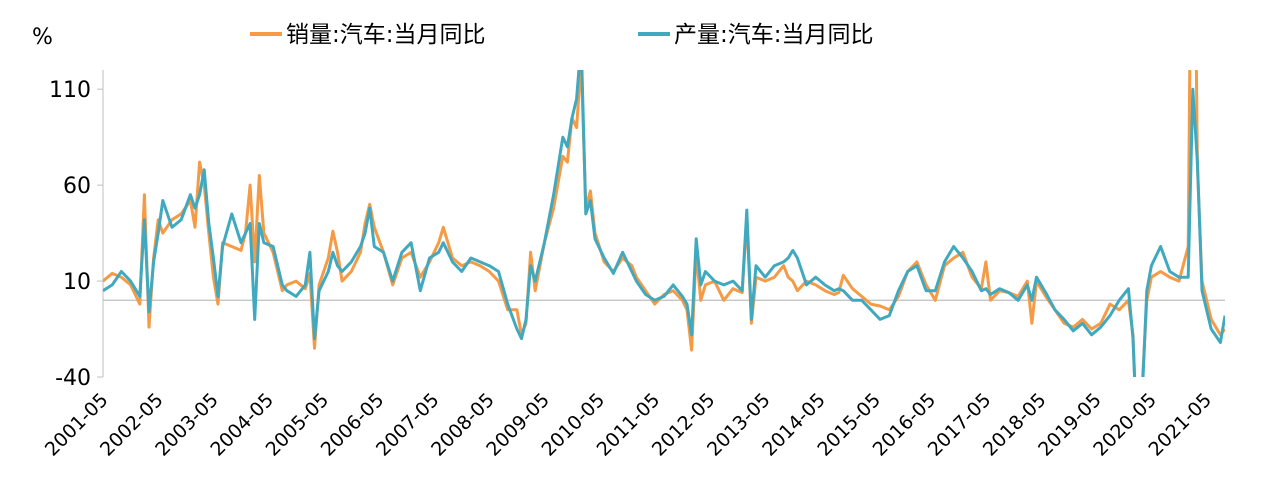  What do you see at coordinates (73, 378) in the screenshot?
I see `y-tick-label: -40` at bounding box center [73, 378].